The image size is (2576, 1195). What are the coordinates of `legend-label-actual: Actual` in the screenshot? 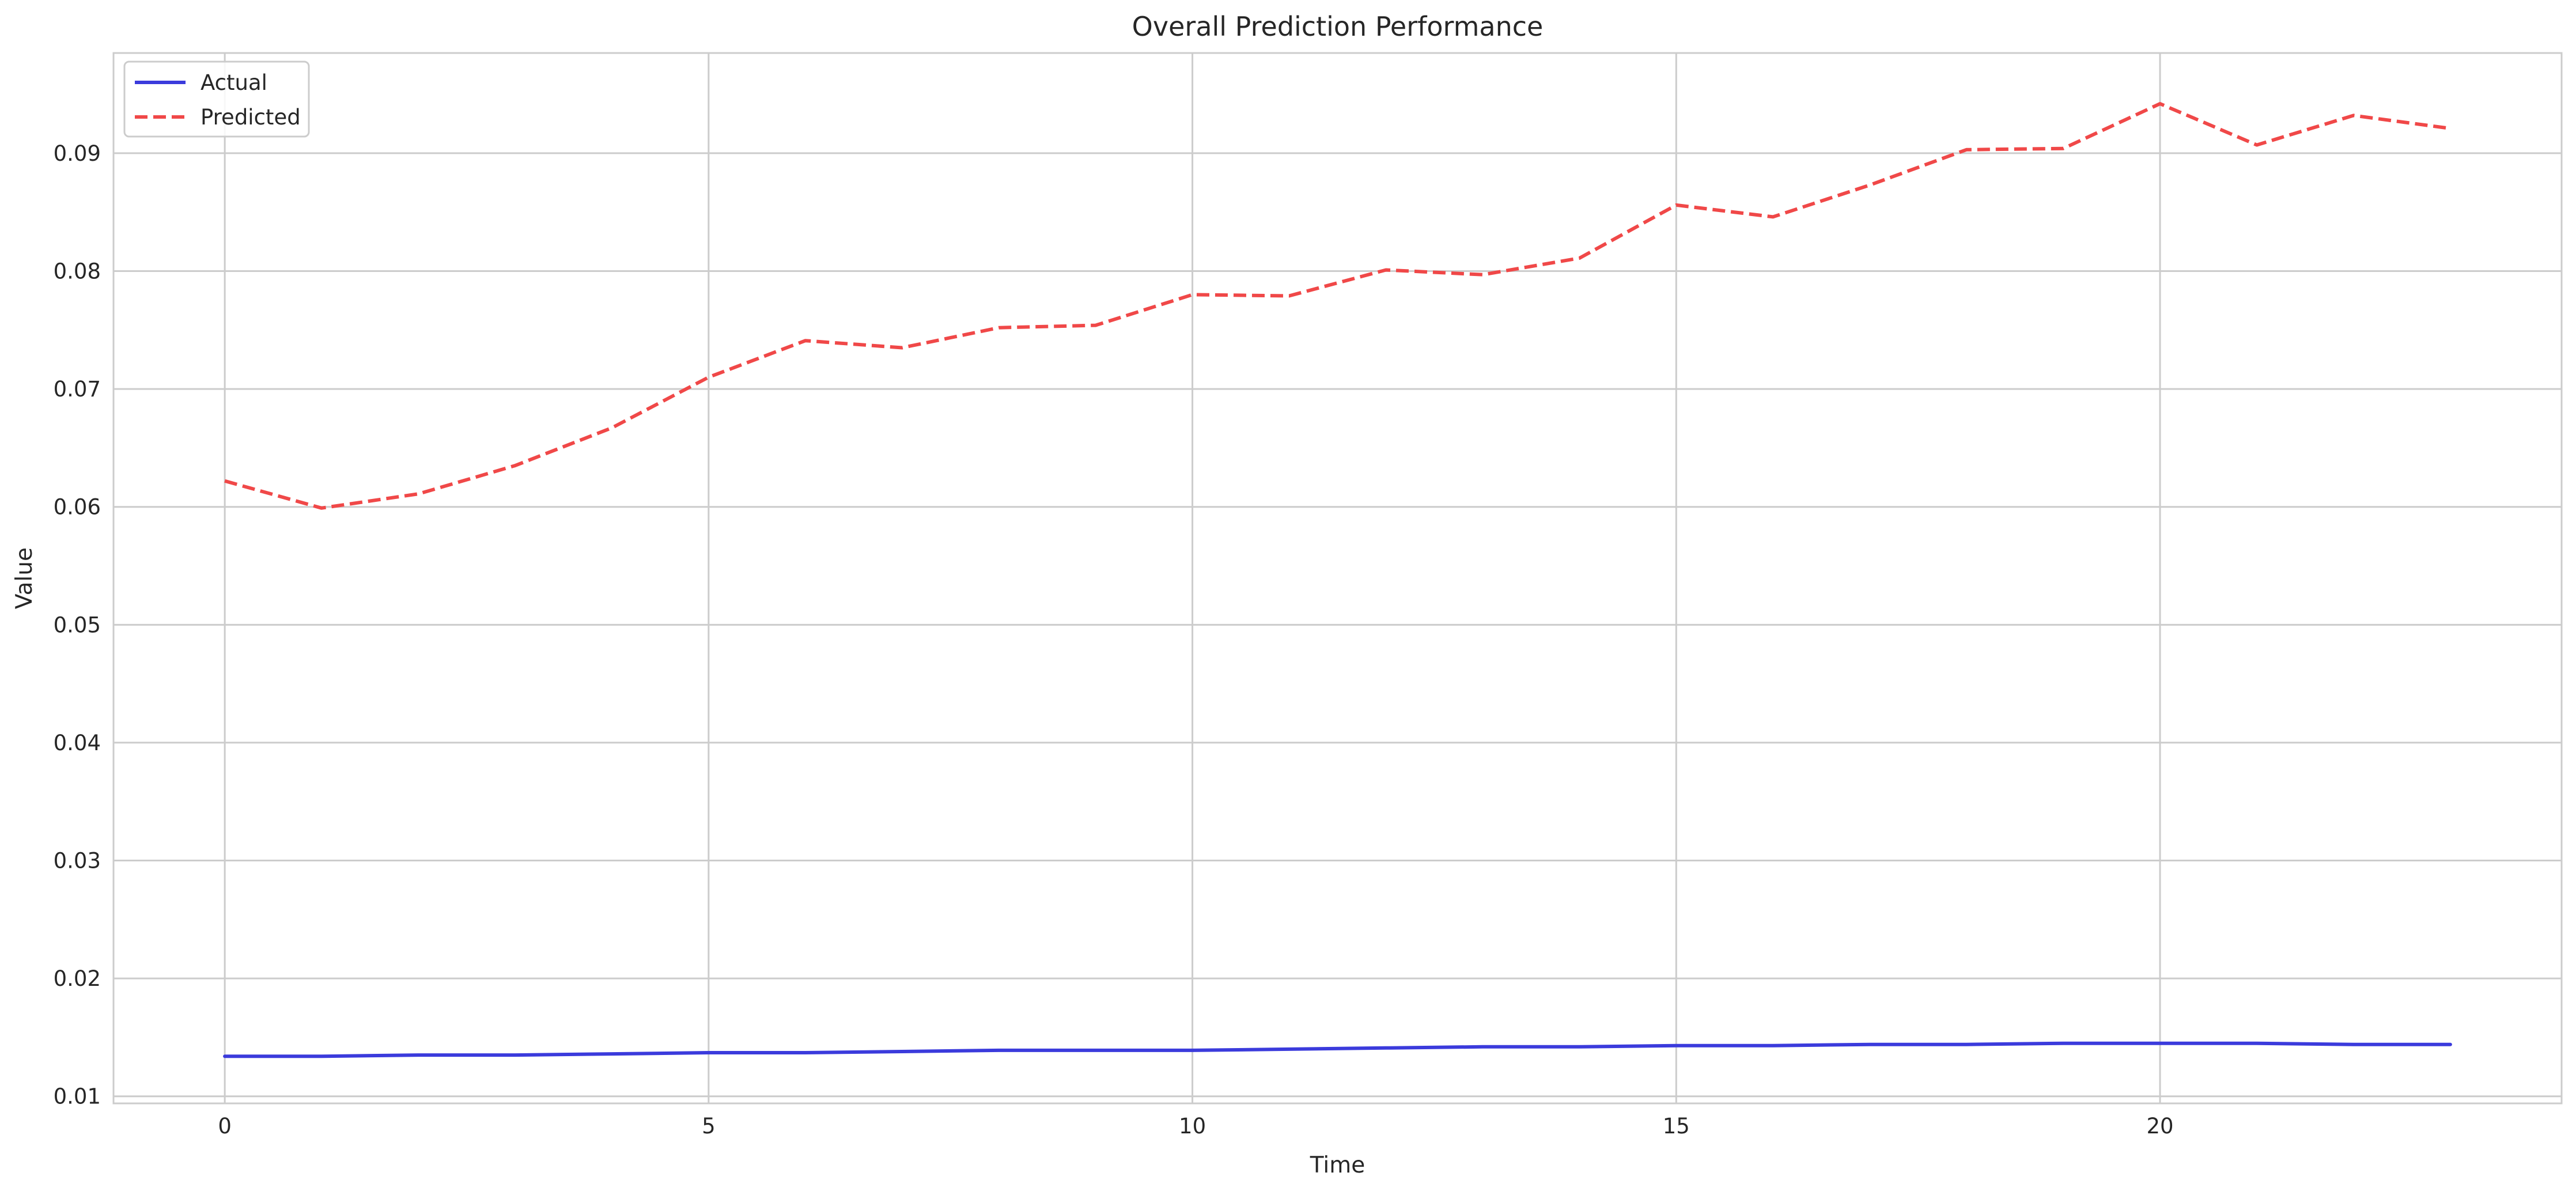 It's located at (234, 82).